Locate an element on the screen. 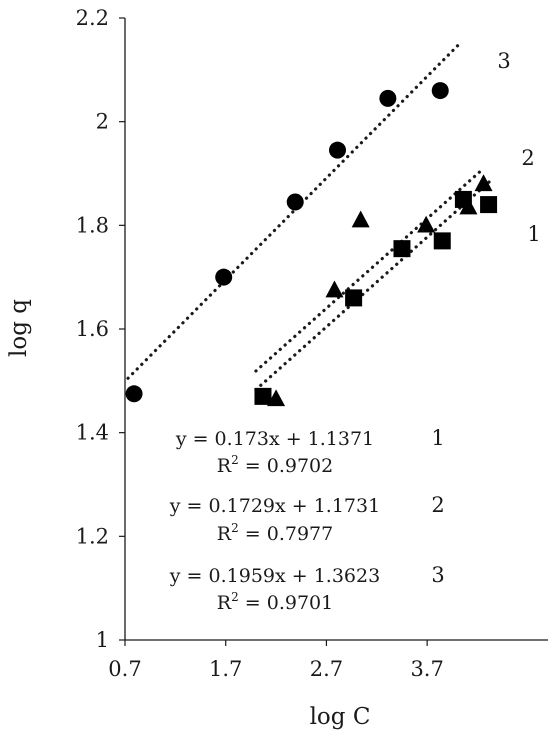 Image resolution: width=557 pixels, height=738 pixels. equation-series-tag-2: 2 is located at coordinates (437, 505).